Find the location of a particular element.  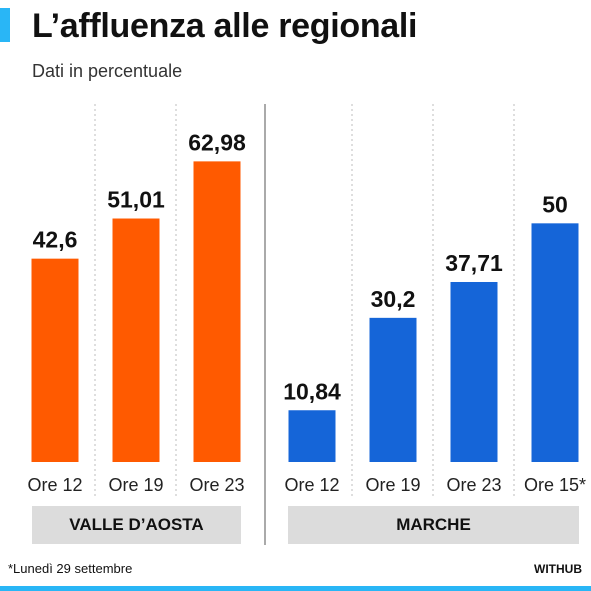

footnote: *Lunedì 29 settembre is located at coordinates (70, 568).